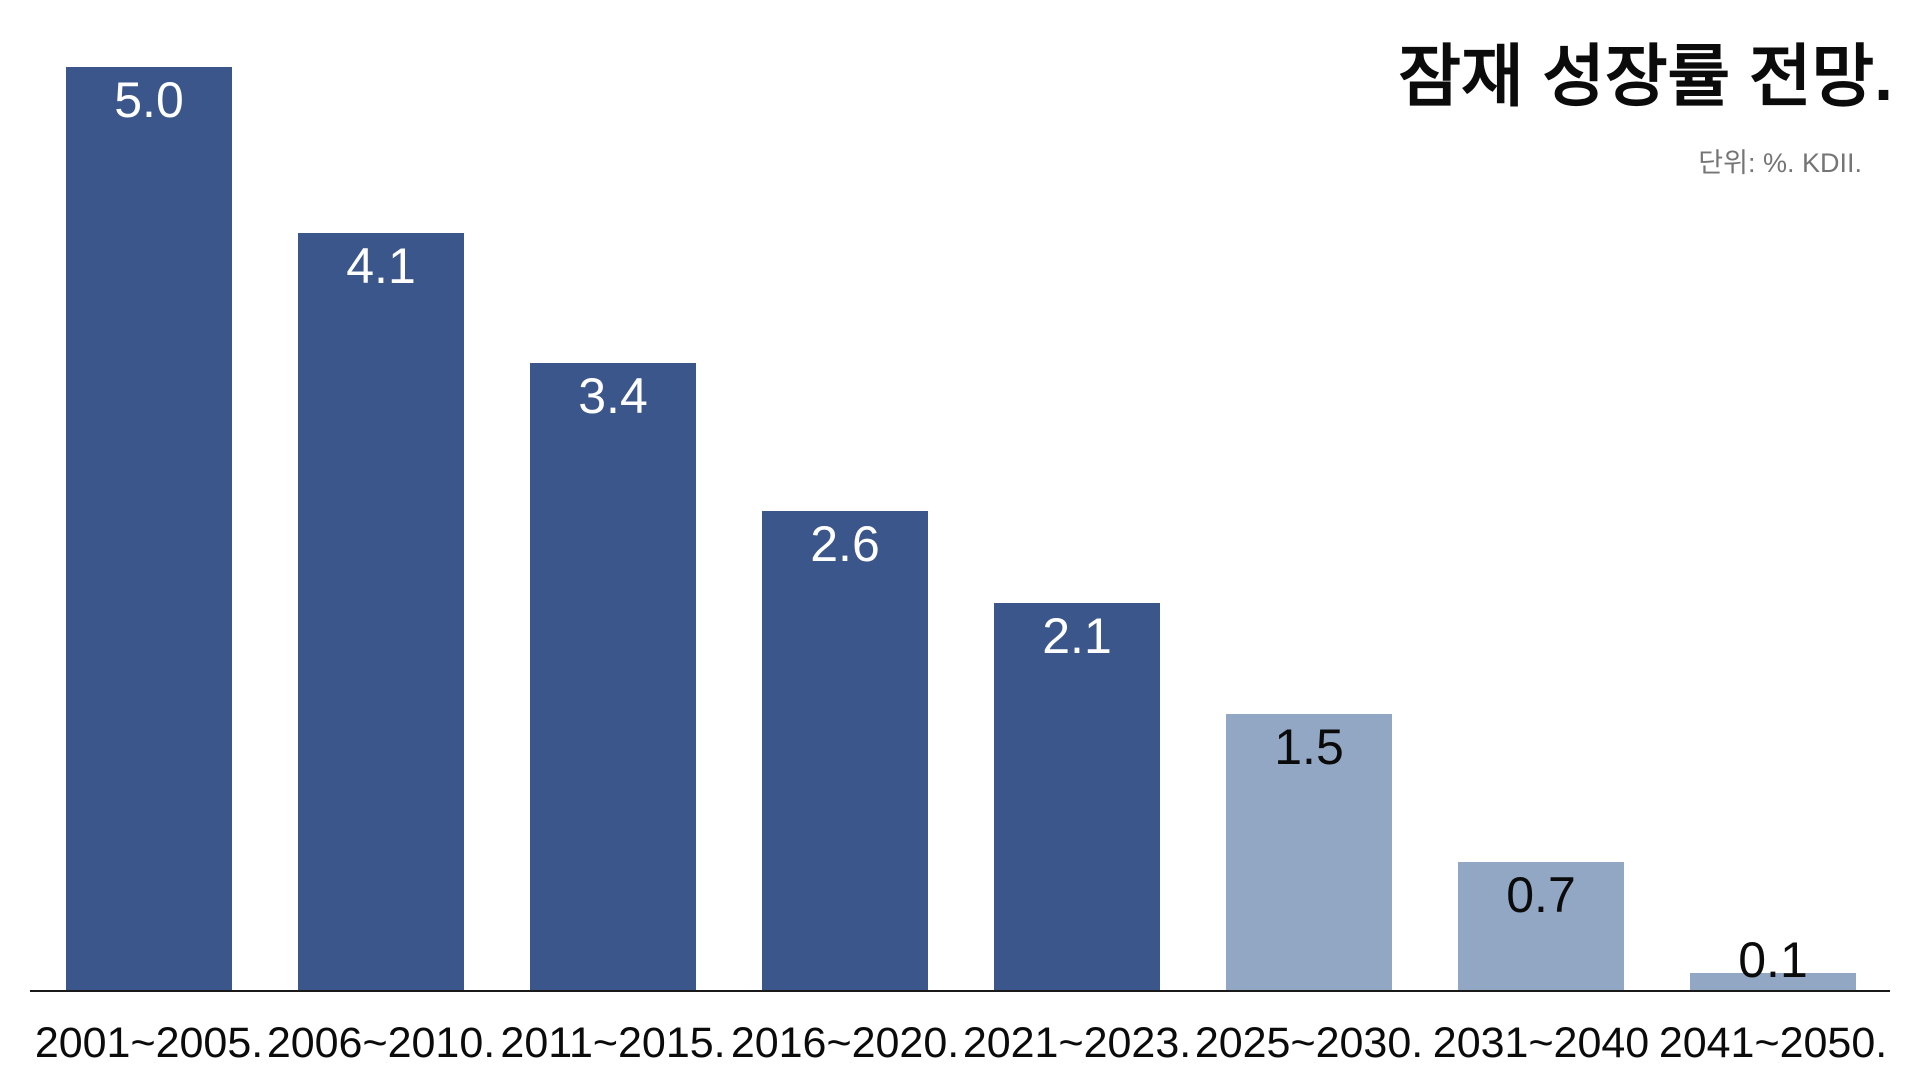  I want to click on bar-value-label: 4.1, so click(381, 266).